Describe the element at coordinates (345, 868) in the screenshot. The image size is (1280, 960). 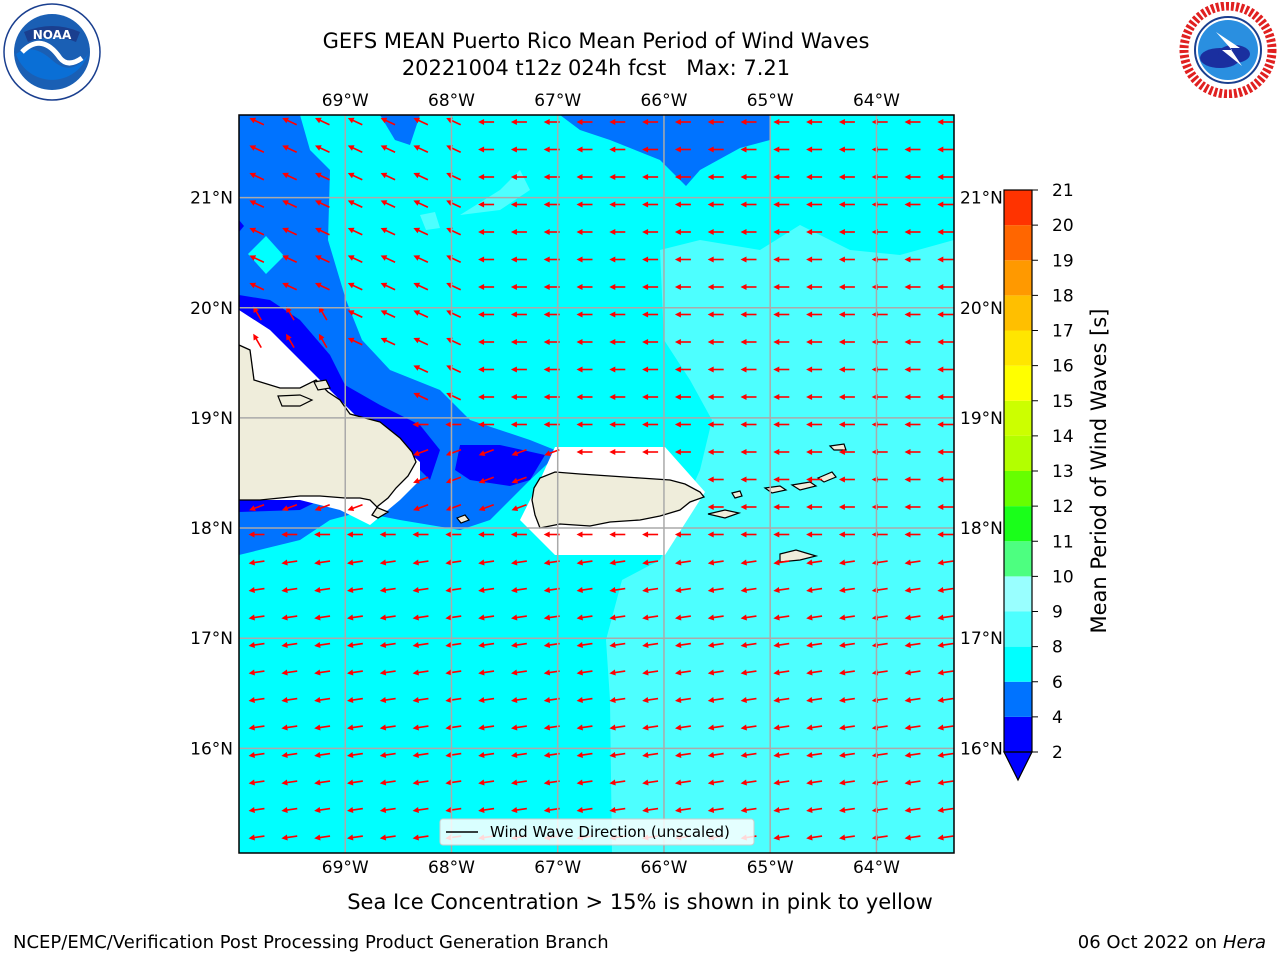
I see `lon-tick-label: 69°W` at that location.